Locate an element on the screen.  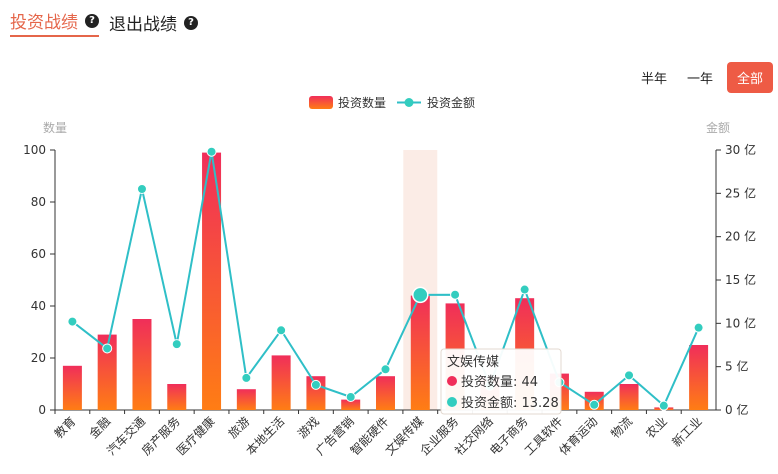
amount-point-医疗健康 is located at coordinates (211, 151).